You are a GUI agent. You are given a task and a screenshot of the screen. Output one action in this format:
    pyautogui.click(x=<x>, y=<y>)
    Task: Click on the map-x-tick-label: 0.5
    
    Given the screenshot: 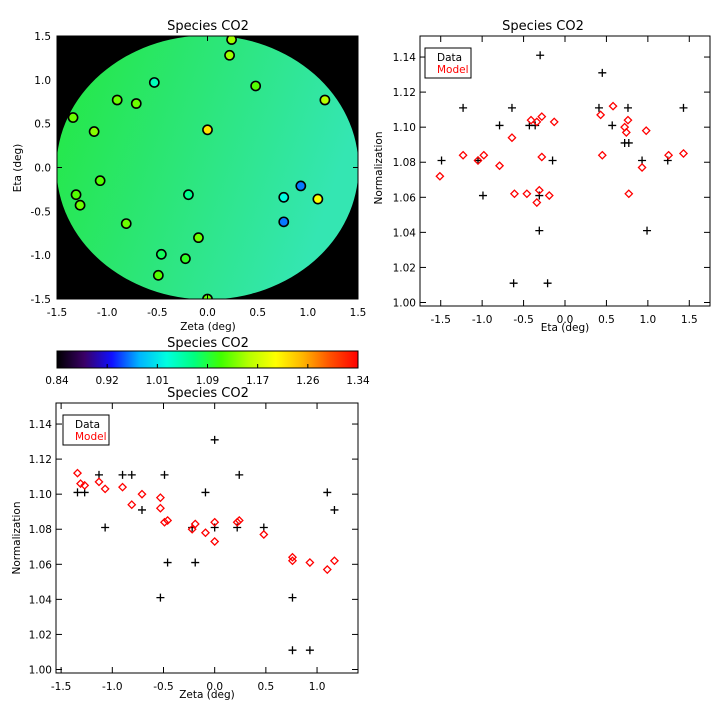 What is the action you would take?
    pyautogui.click(x=257, y=313)
    